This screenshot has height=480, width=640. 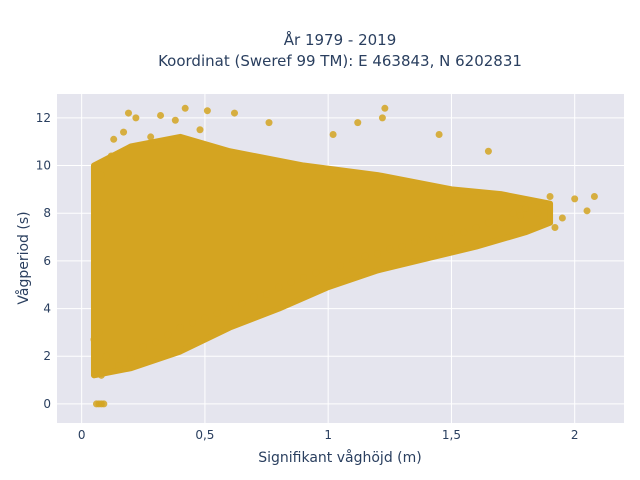 What do you see at coordinates (204, 435) in the screenshot?
I see `x-tick-label: 0,5` at bounding box center [204, 435].